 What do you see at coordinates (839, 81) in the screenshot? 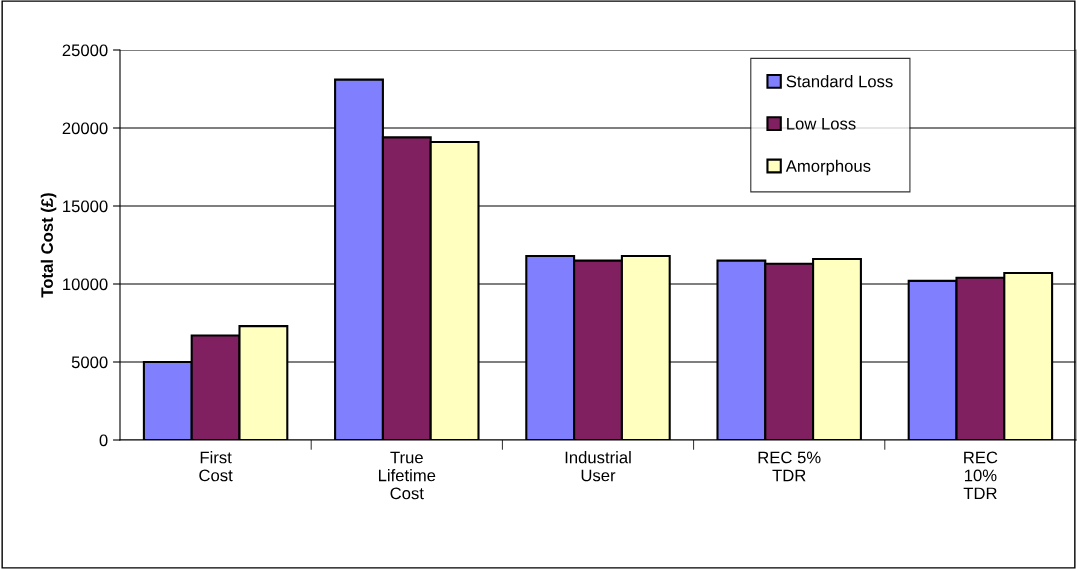
I see `legend-label: Standard Loss` at bounding box center [839, 81].